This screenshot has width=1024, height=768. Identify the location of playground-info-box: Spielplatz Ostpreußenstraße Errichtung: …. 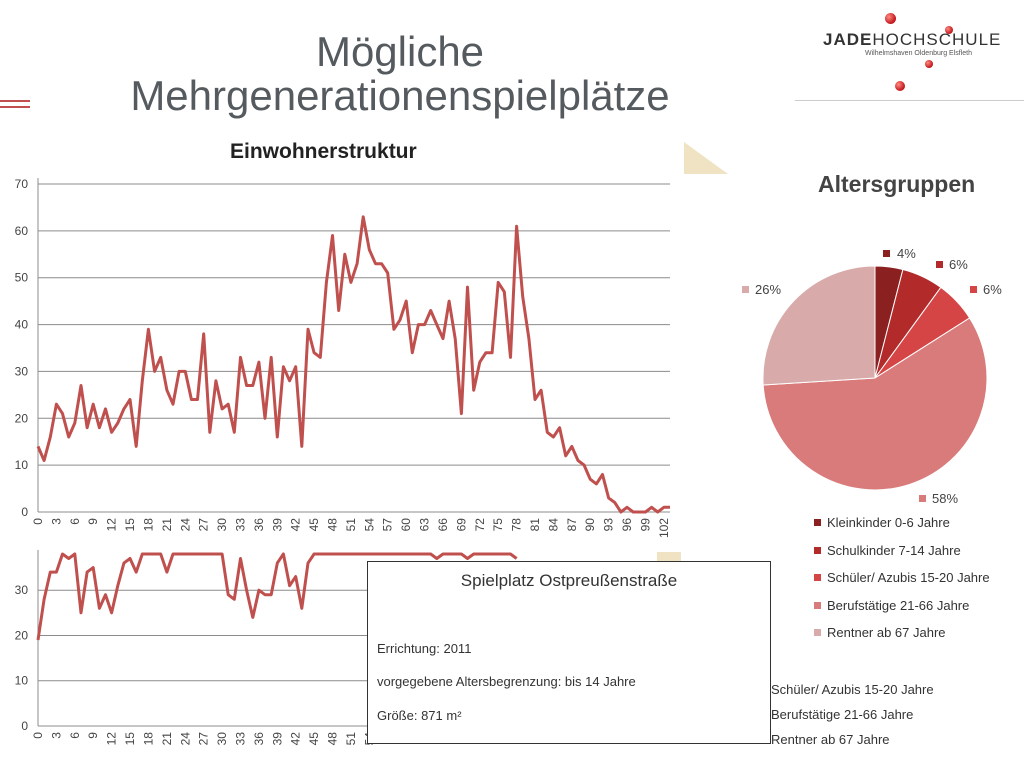
(569, 652).